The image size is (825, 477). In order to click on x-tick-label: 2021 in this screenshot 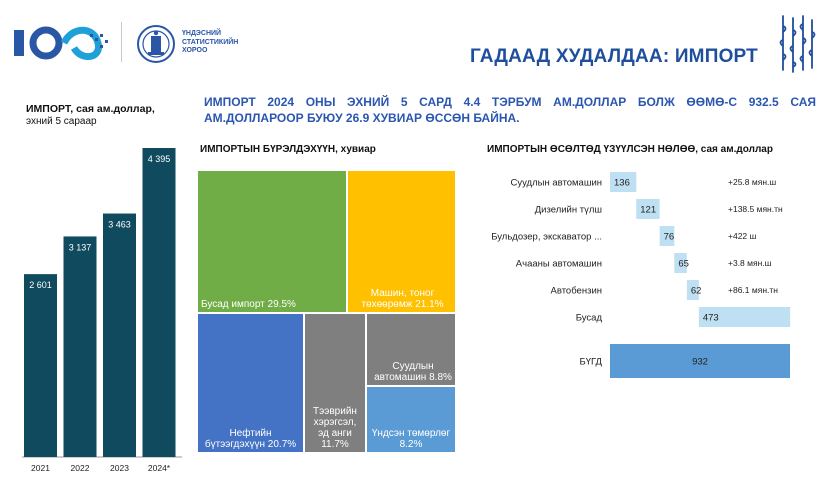, I will do `click(40, 468)`.